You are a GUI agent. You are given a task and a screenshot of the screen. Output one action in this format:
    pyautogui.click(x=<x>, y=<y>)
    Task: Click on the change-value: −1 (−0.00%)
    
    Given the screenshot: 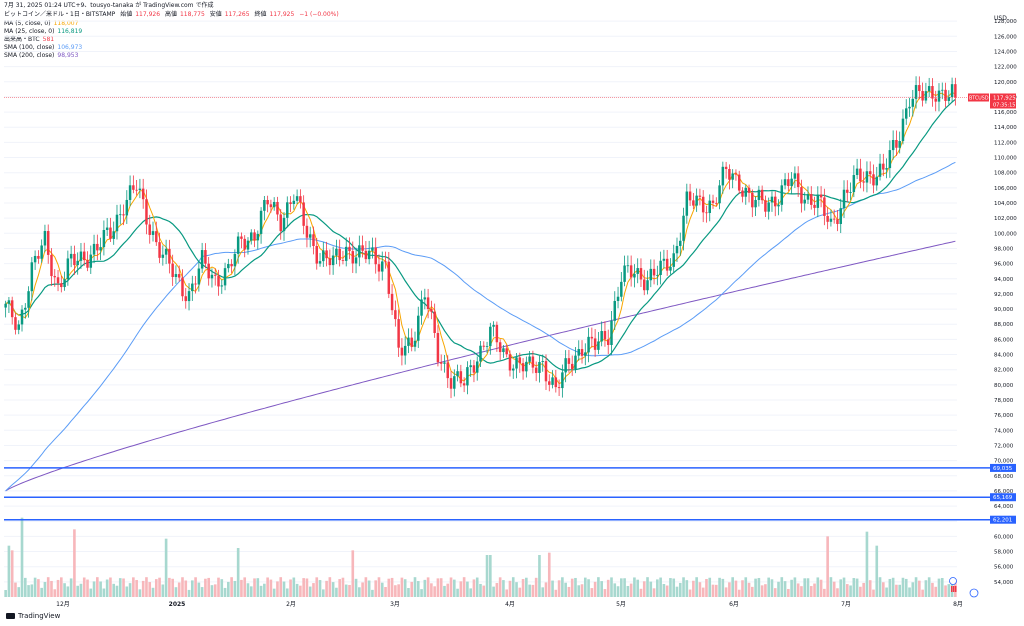 What is the action you would take?
    pyautogui.click(x=319, y=14)
    